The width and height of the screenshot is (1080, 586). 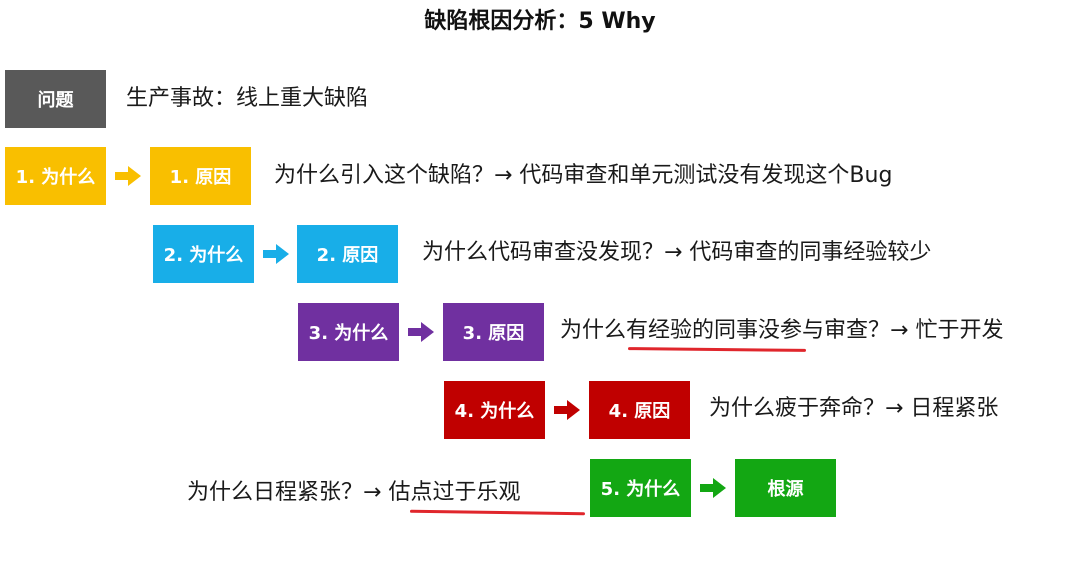 I want to click on why-1-text: 为什么引入这个缺陷？→ 代码审查和单元测试没有发现这个Bug, so click(x=583, y=175).